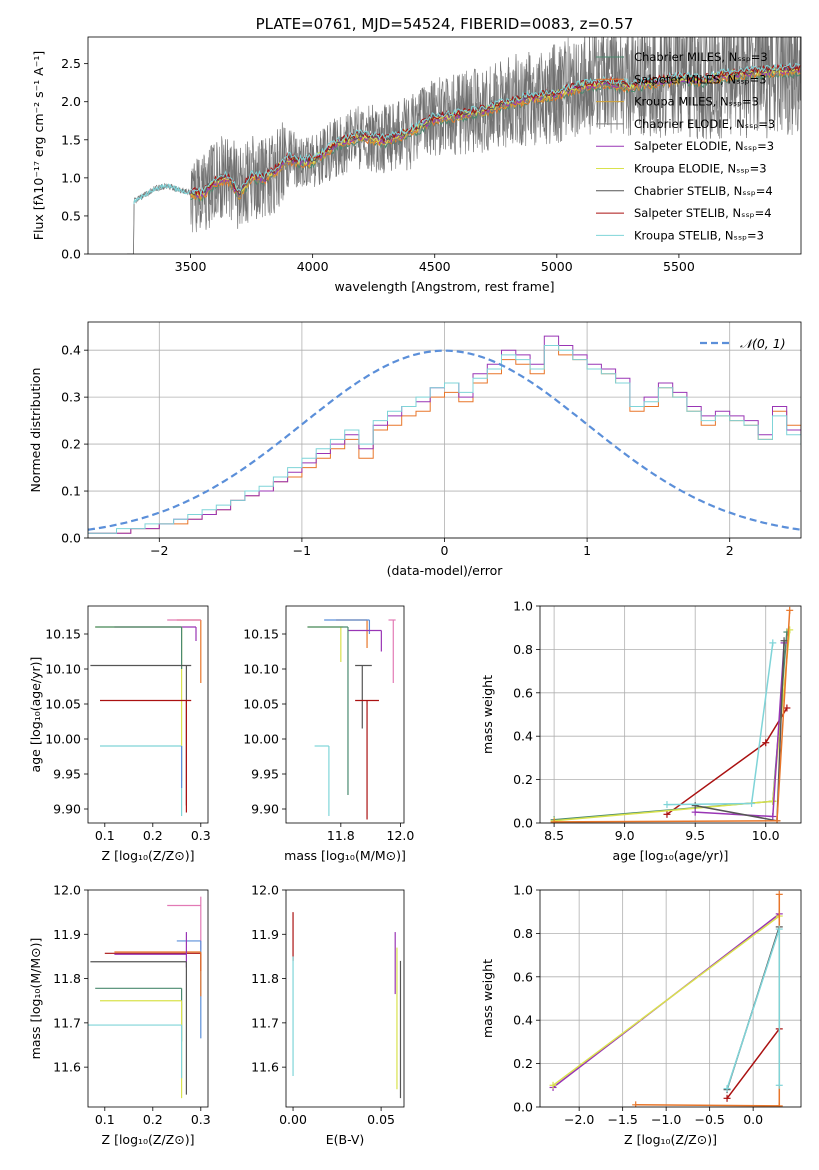  I want to click on y-tick-label: 0.6, so click(523, 976).